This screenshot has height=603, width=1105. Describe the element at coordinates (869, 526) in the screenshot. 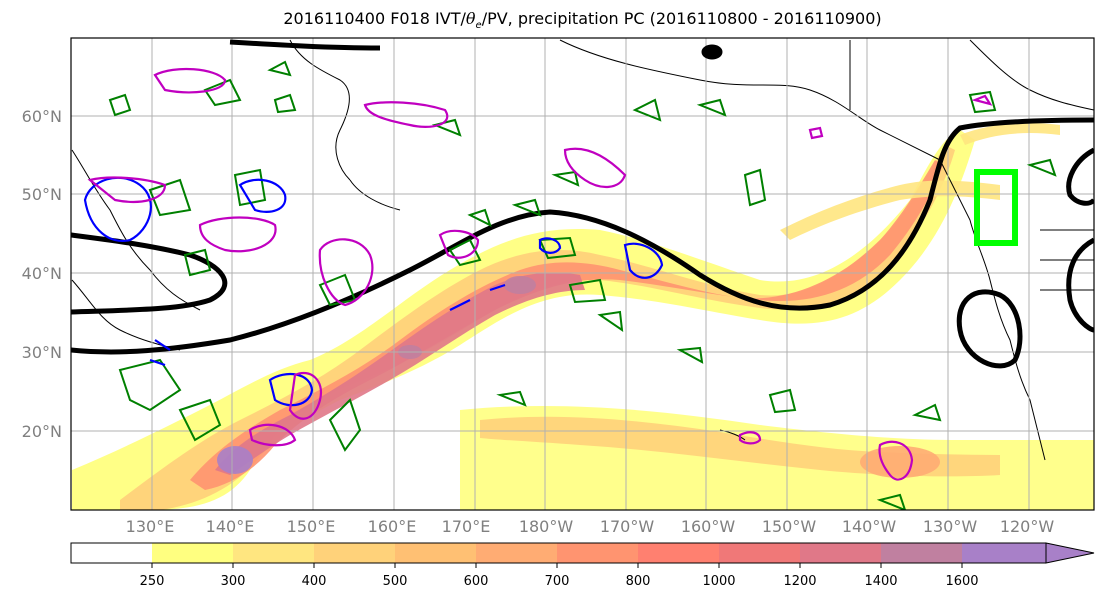

I see `lon-label: 140°W` at that location.